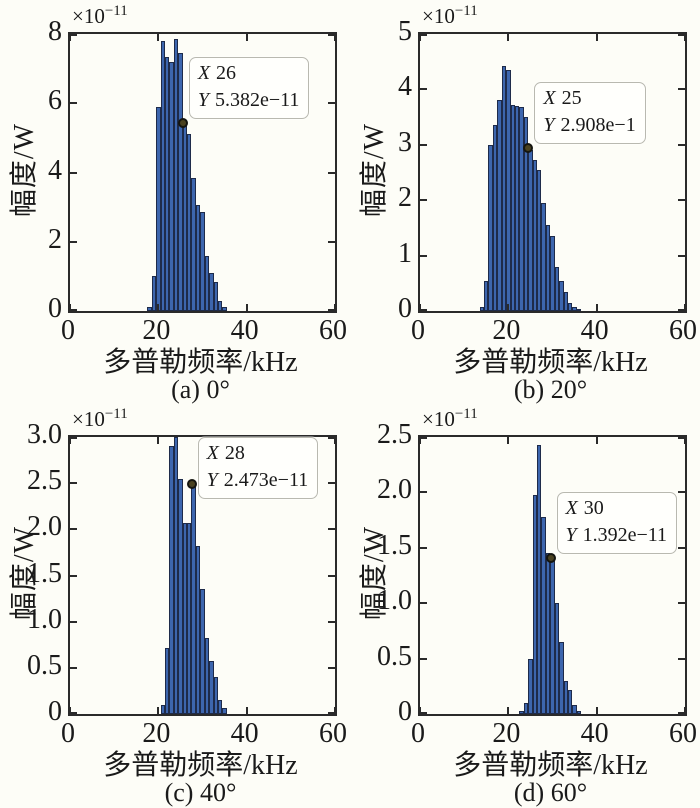 This screenshot has width=700, height=808. Describe the element at coordinates (450, 418) in the screenshot. I see `y-axis-scale-label: ×10⁻¹¹` at that location.